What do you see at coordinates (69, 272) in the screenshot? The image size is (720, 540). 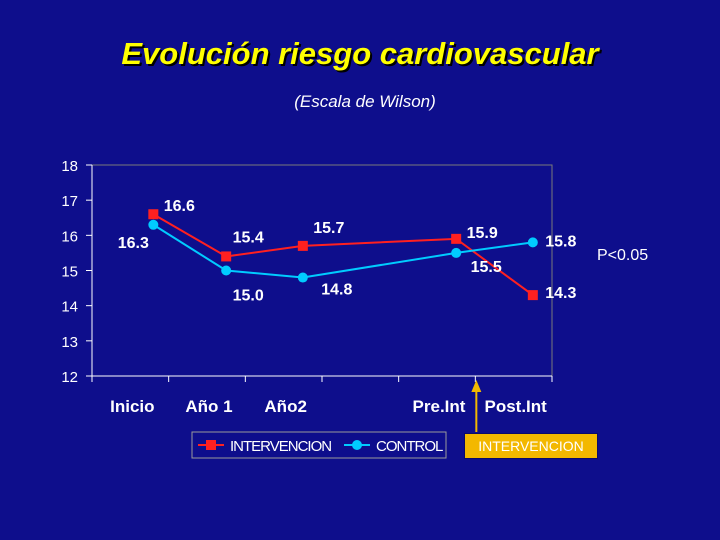 I see `y-tick-label: 15` at bounding box center [69, 272].